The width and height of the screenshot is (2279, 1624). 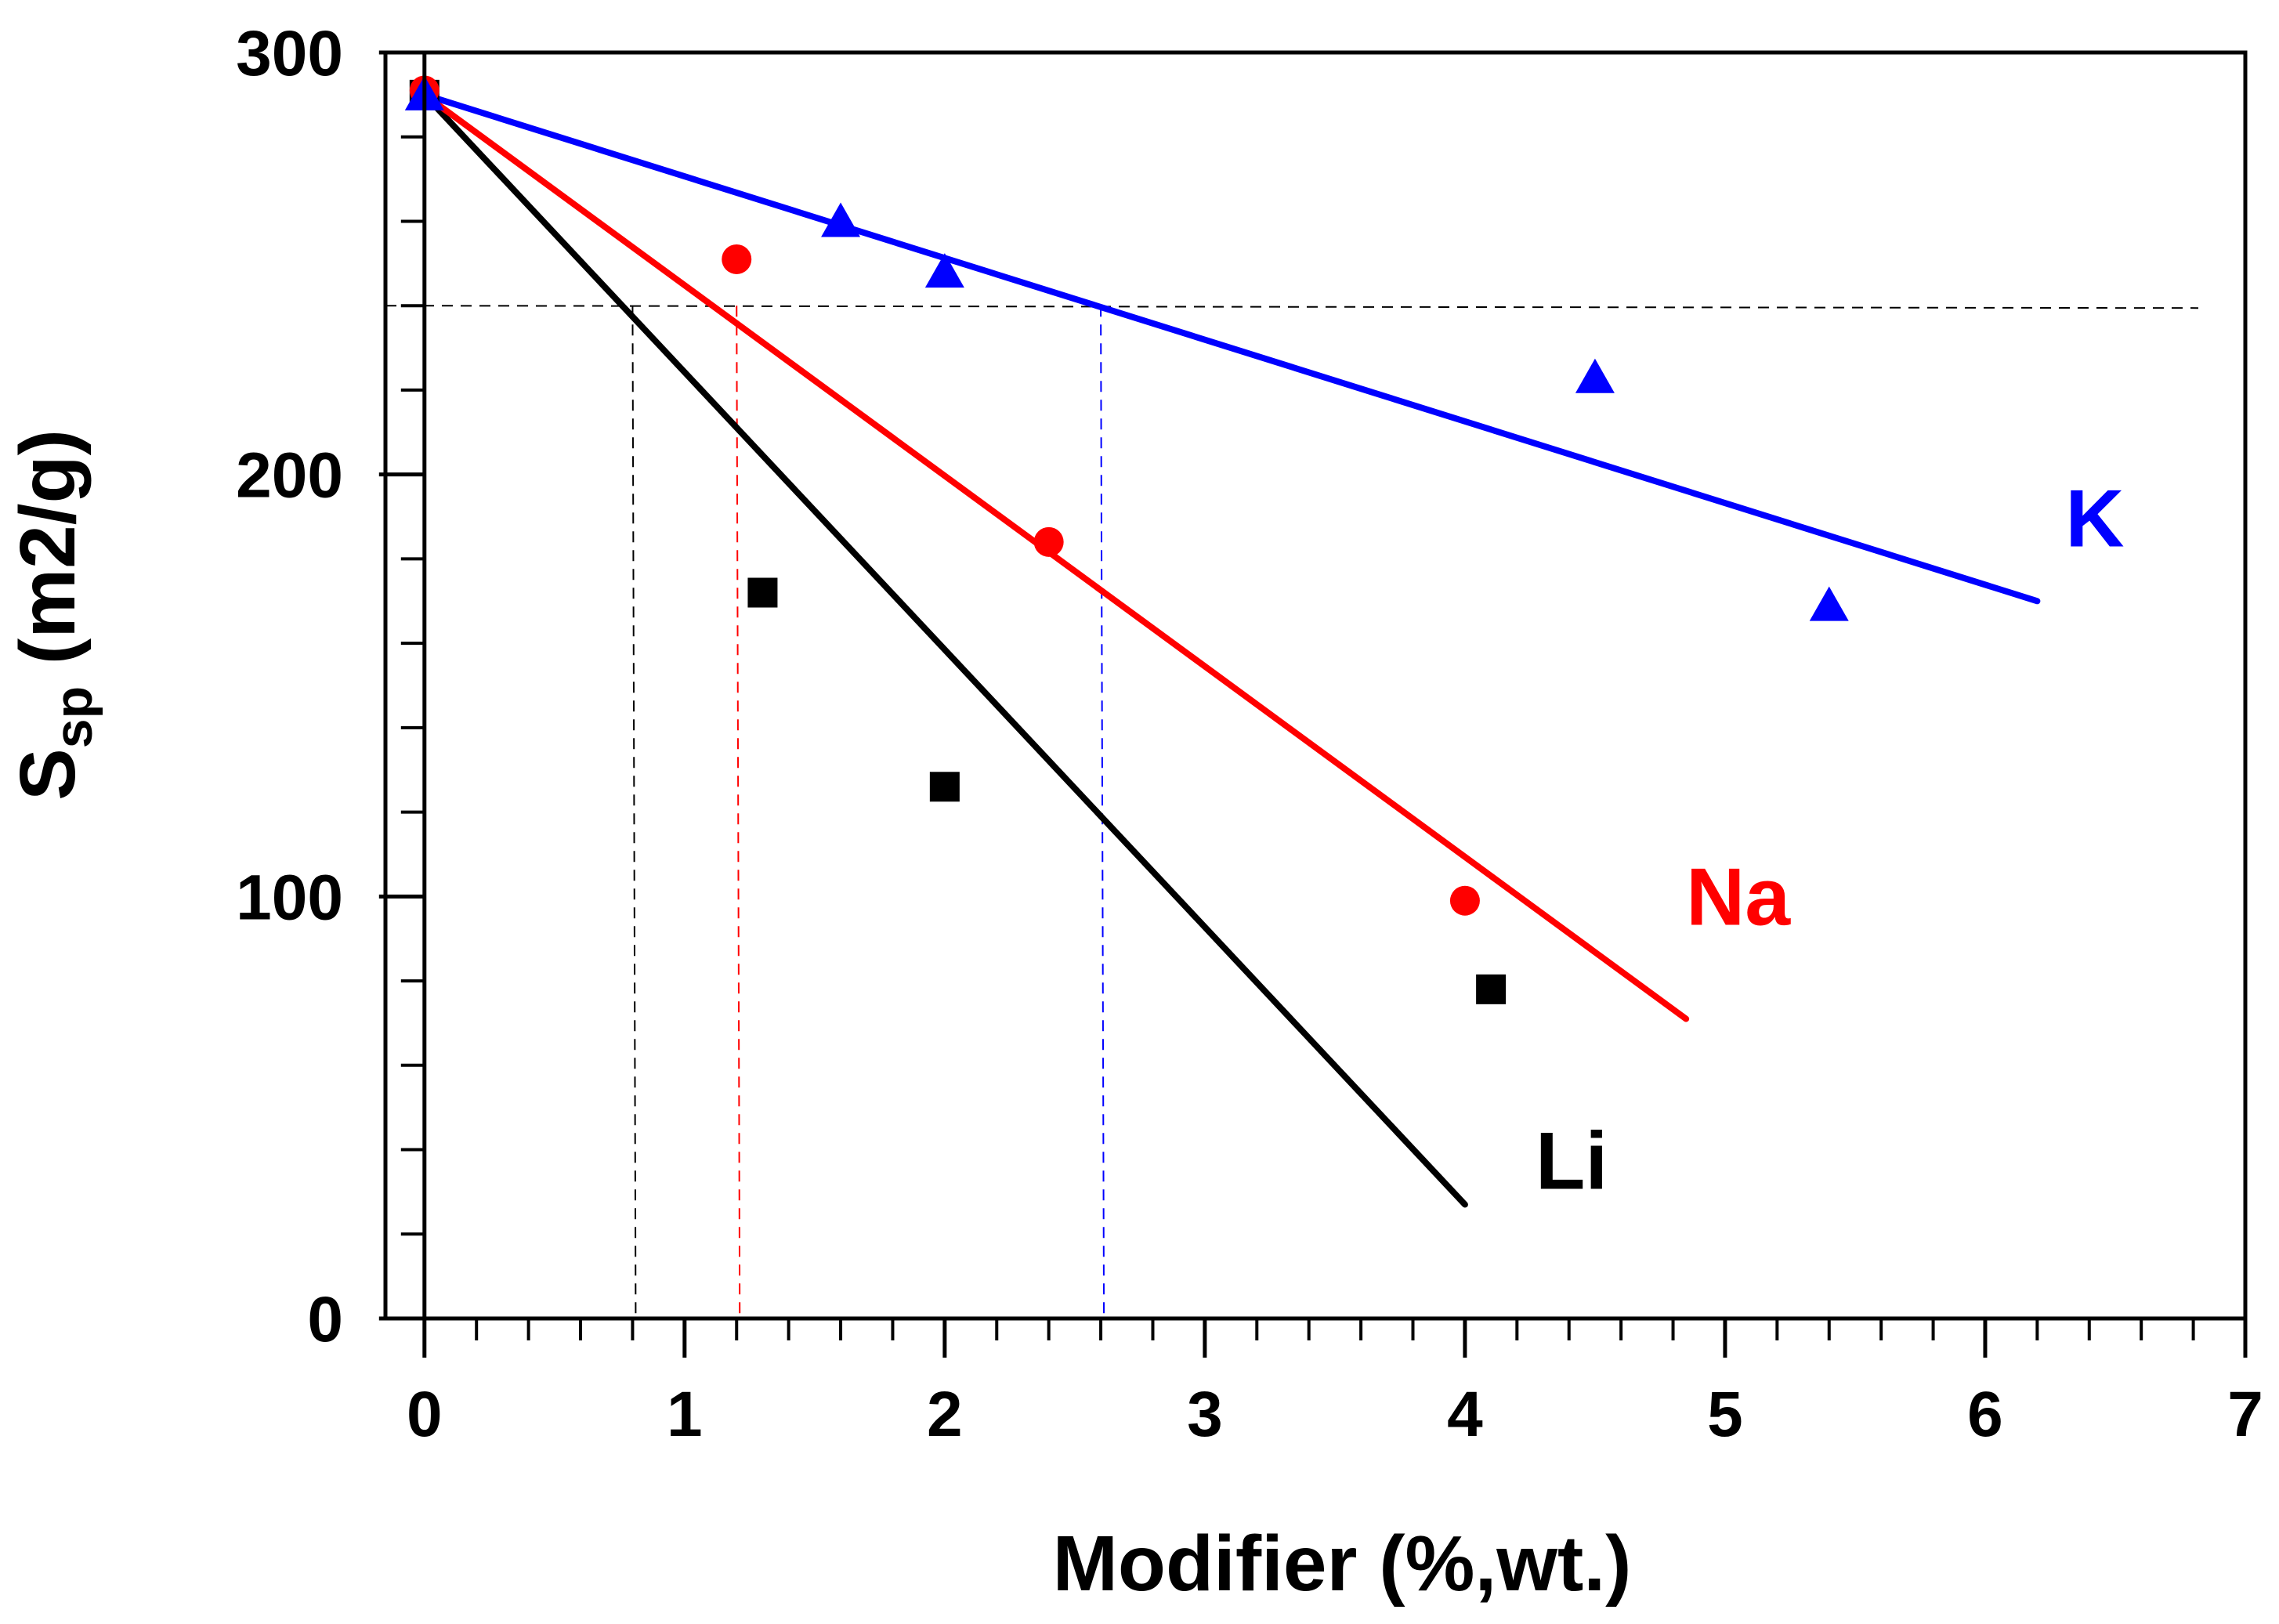 I want to click on x-tick-label: 0, so click(x=425, y=1414).